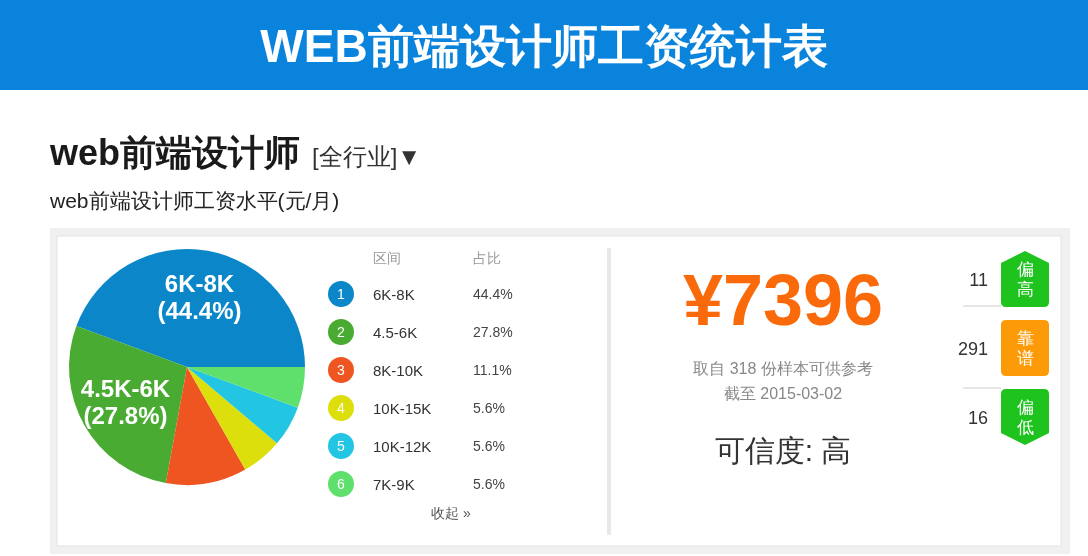 Image resolution: width=1088 pixels, height=556 pixels. I want to click on text: 收起 », so click(451, 513).